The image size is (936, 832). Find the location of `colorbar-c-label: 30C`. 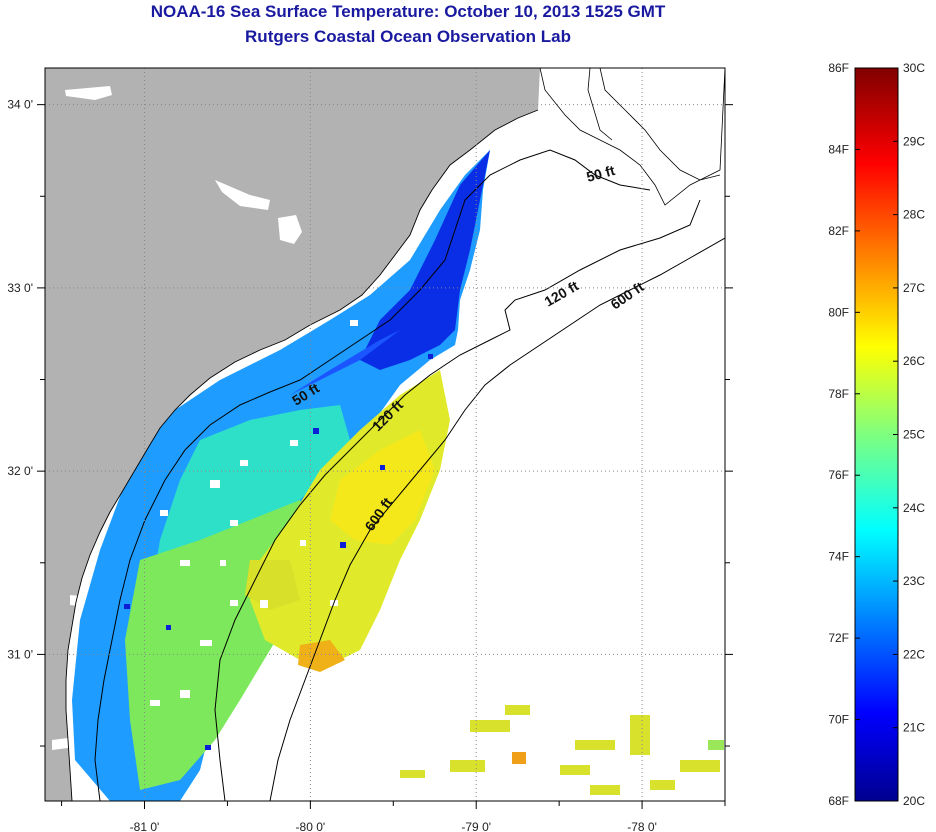

colorbar-c-label: 30C is located at coordinates (914, 68).